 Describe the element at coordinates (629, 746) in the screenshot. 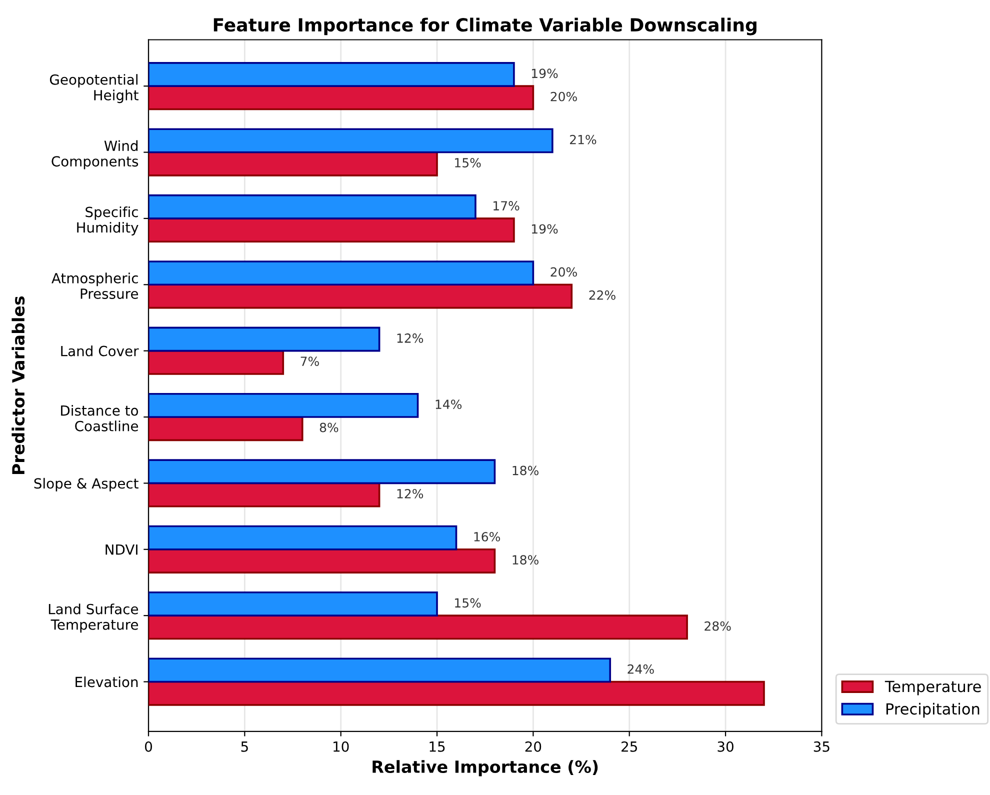

I see `x-tick-label: 25` at that location.